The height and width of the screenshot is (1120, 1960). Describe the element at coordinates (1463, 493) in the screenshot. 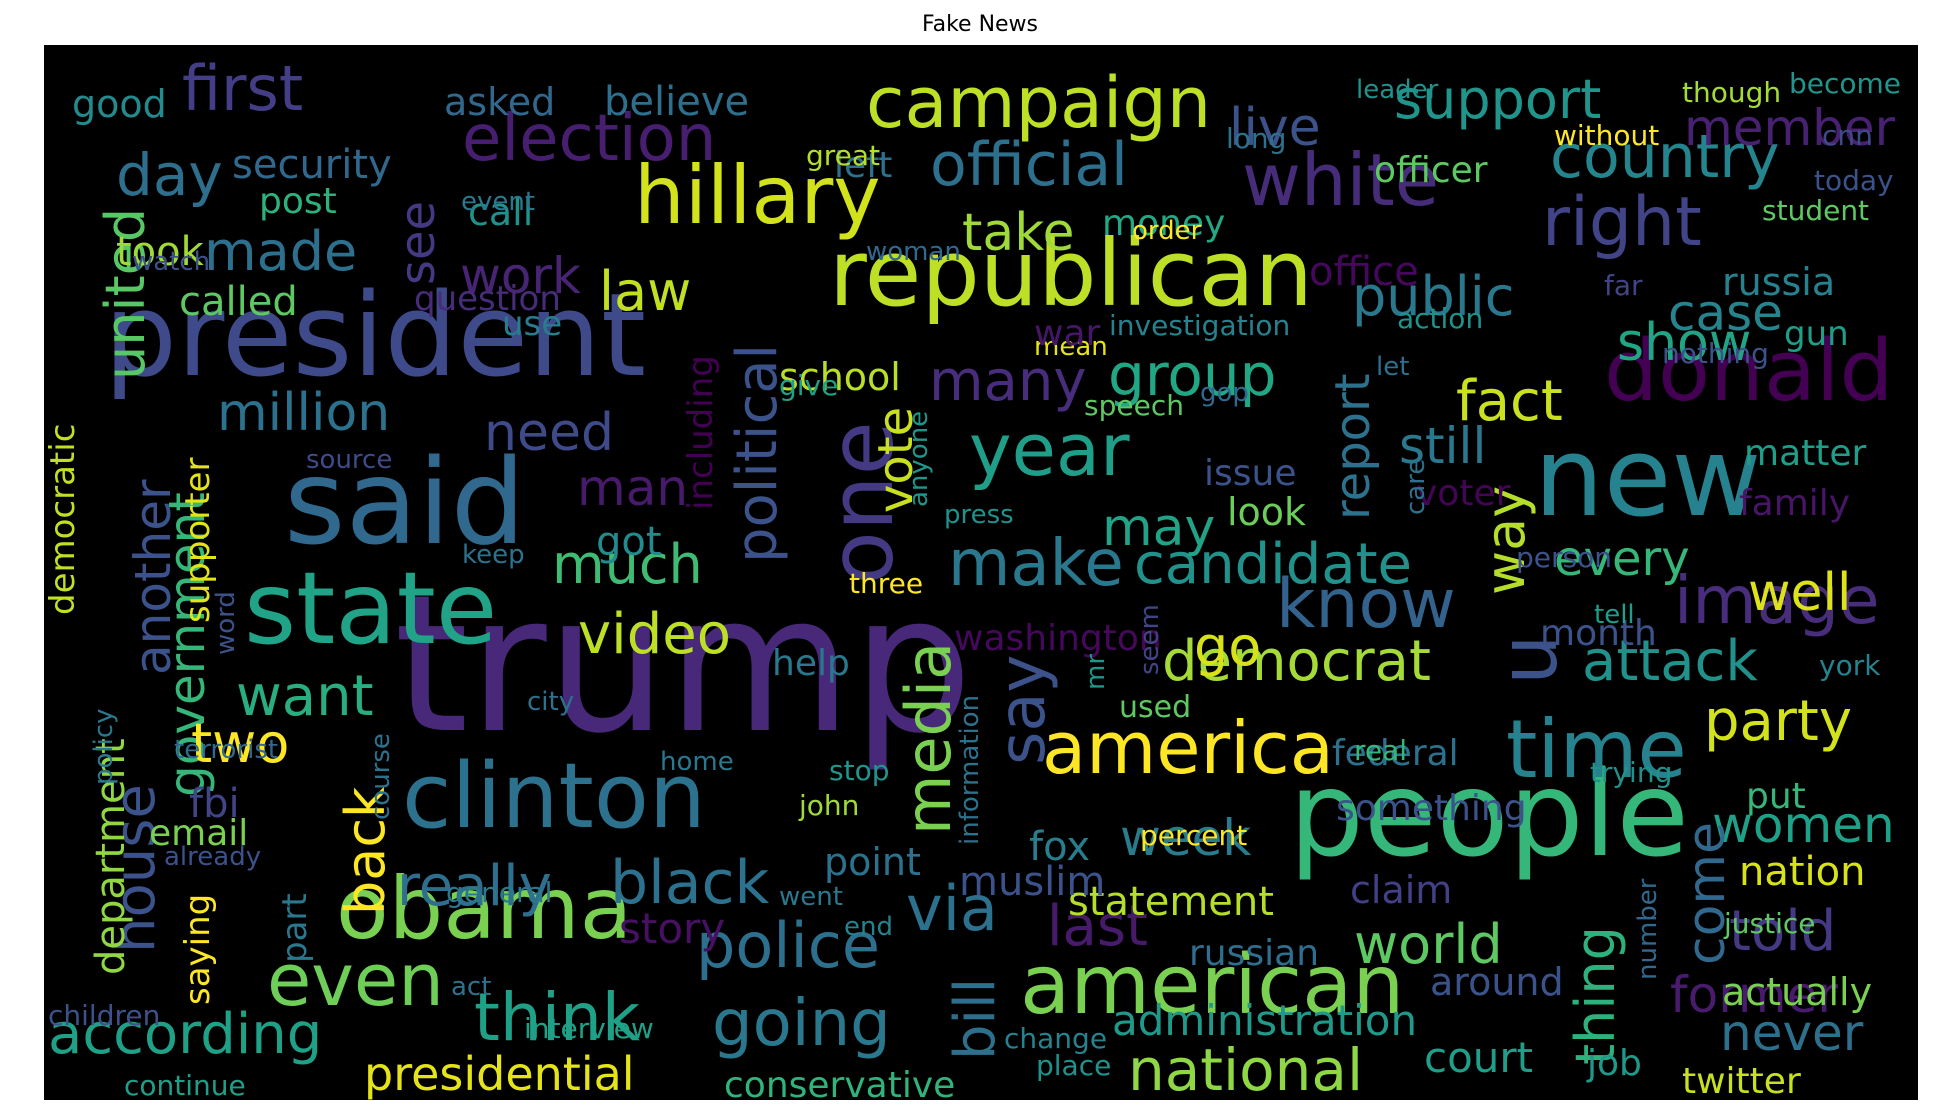

I see `word-voter: voter` at that location.